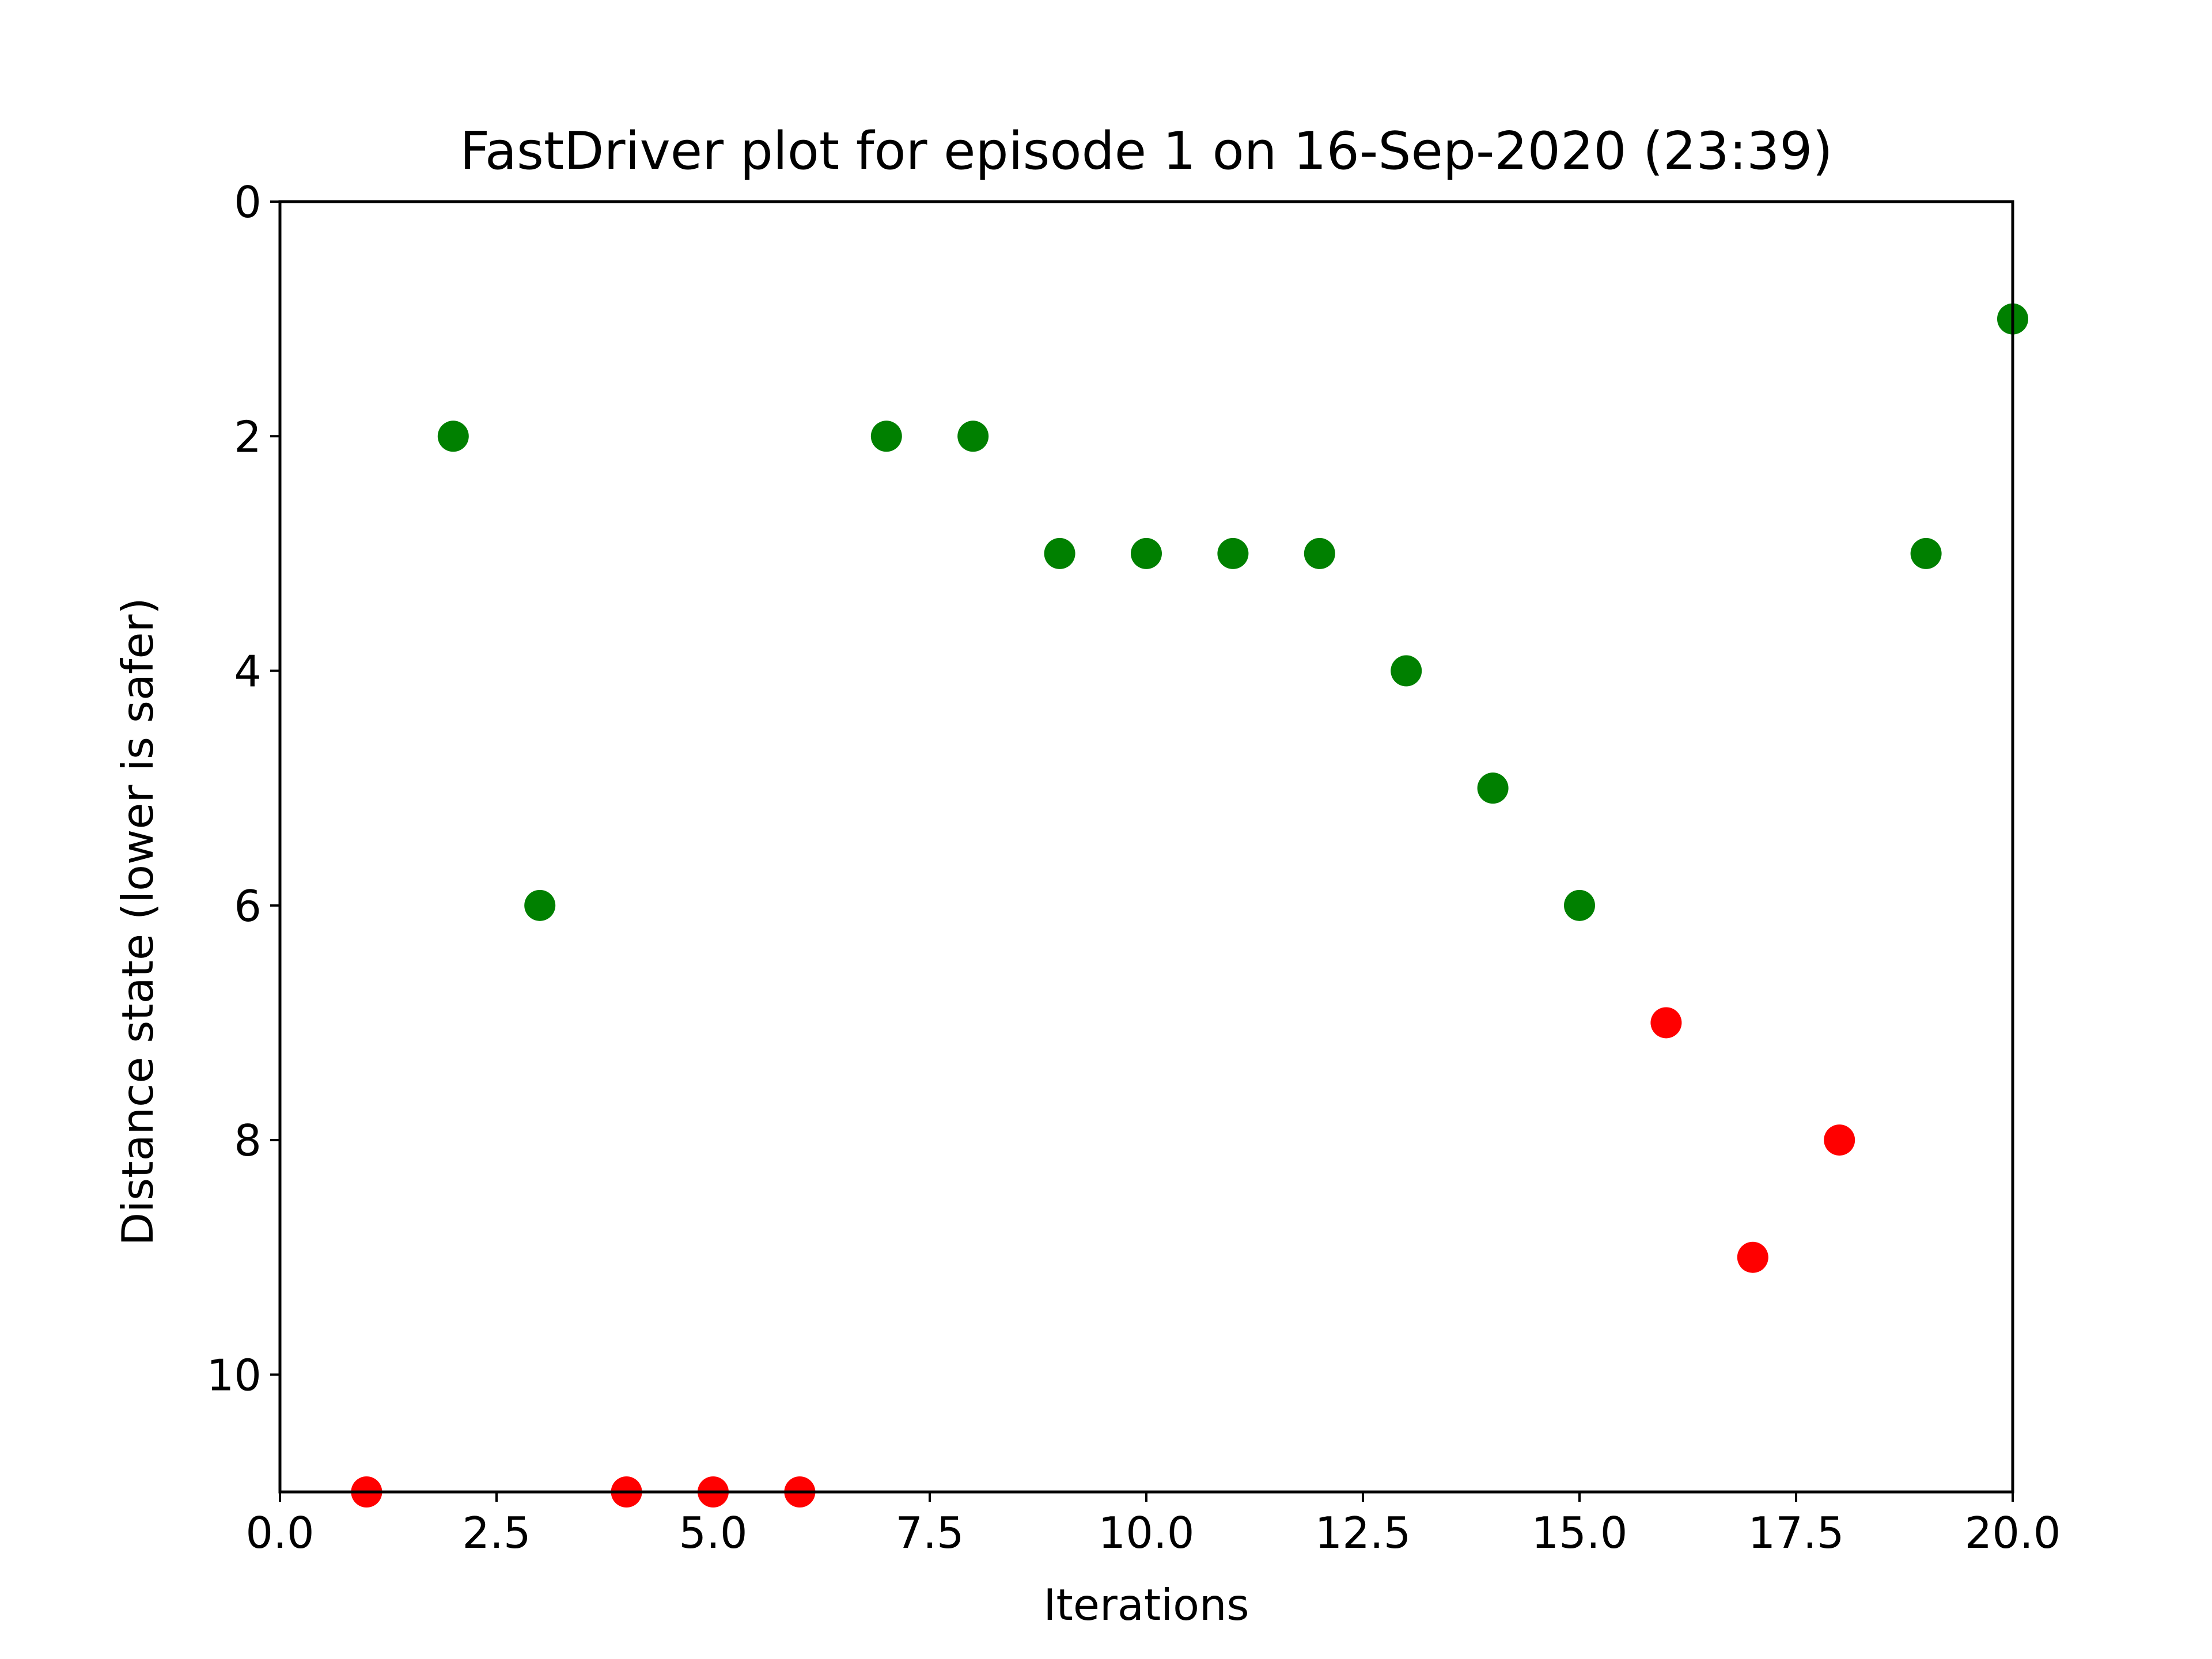  Describe the element at coordinates (1363, 1533) in the screenshot. I see `x-tick-label: 12.5` at that location.